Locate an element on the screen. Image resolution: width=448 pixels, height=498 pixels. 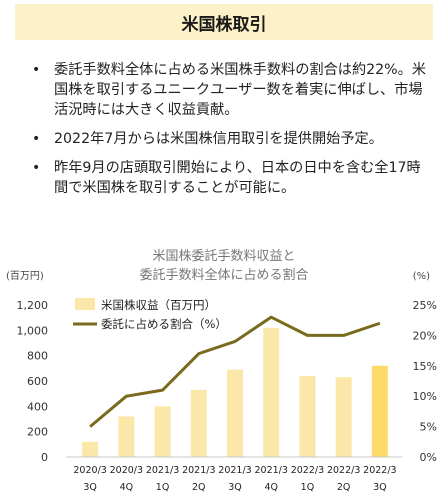
y-left-tick-label: 0 is located at coordinates (44, 457).